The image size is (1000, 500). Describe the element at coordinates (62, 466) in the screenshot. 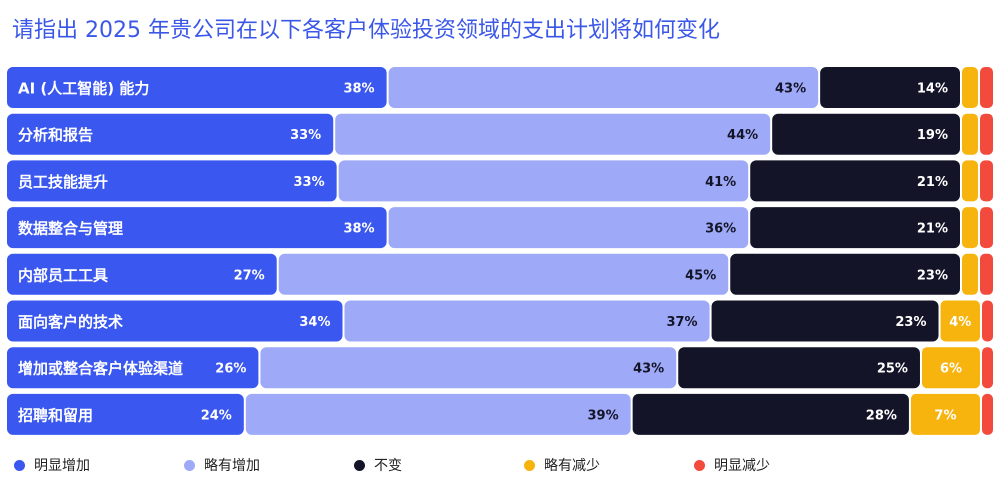

I see `legend-label: 明显增加` at that location.